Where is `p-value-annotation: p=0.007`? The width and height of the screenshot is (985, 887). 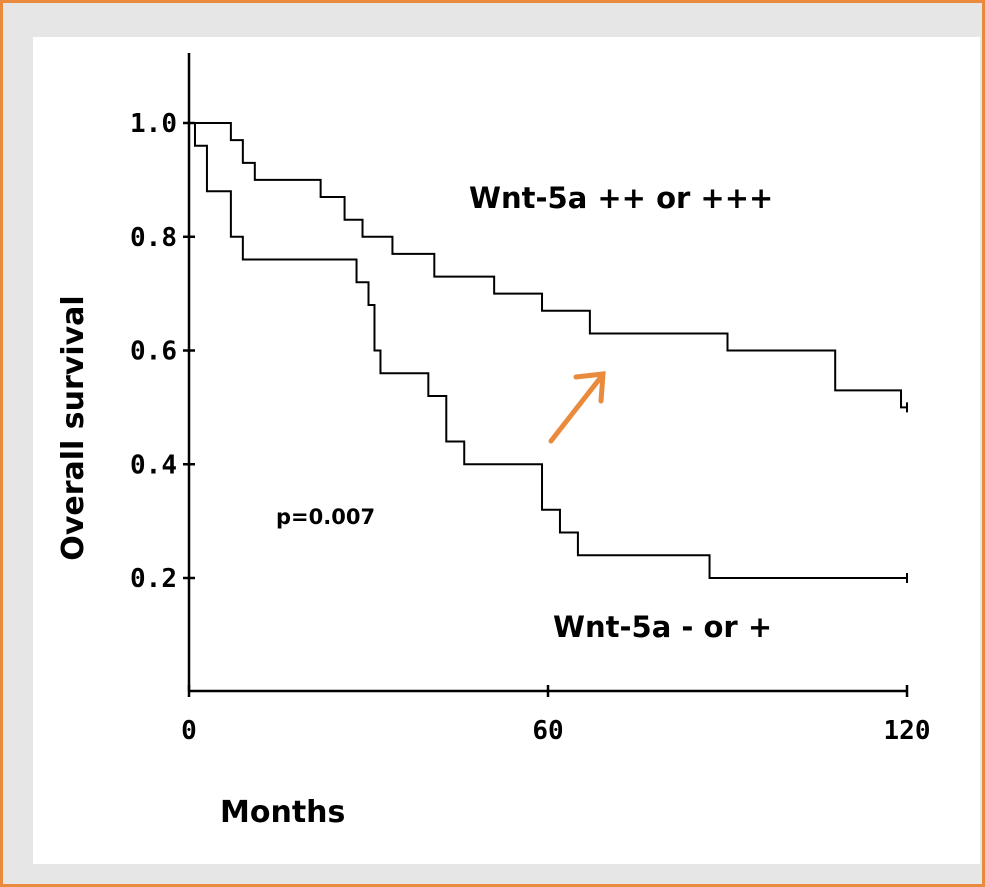
p-value-annotation: p=0.007 is located at coordinates (325, 517).